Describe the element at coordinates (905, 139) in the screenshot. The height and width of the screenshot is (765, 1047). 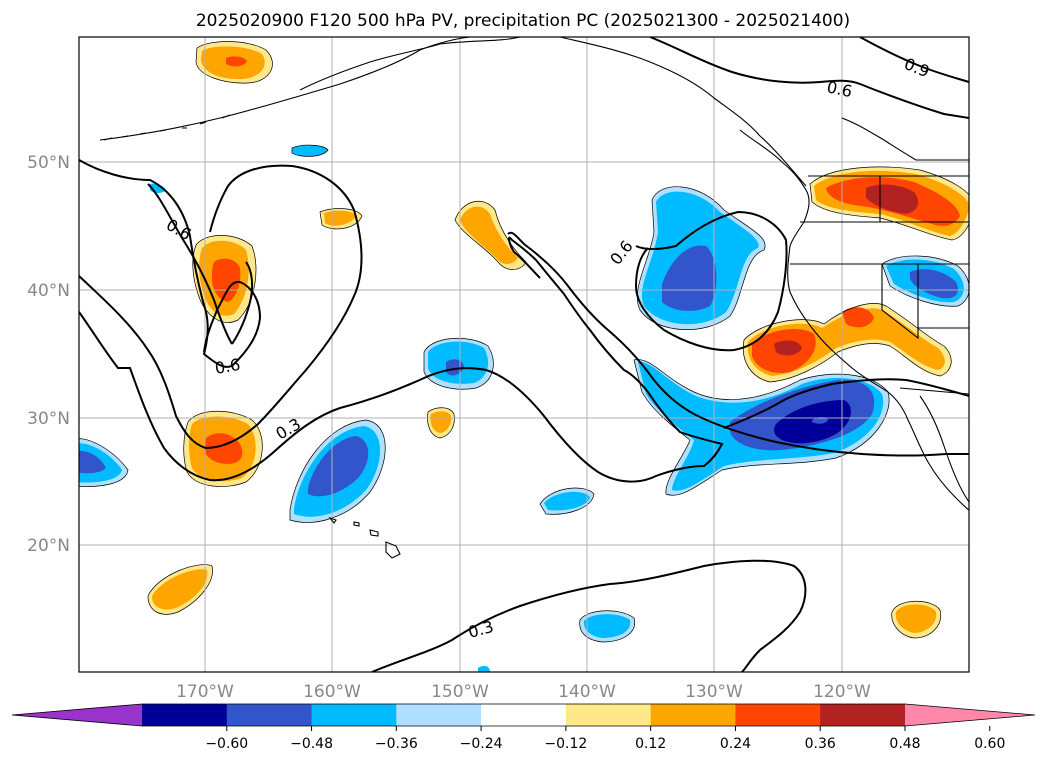
I see `inland-boundary-north` at that location.